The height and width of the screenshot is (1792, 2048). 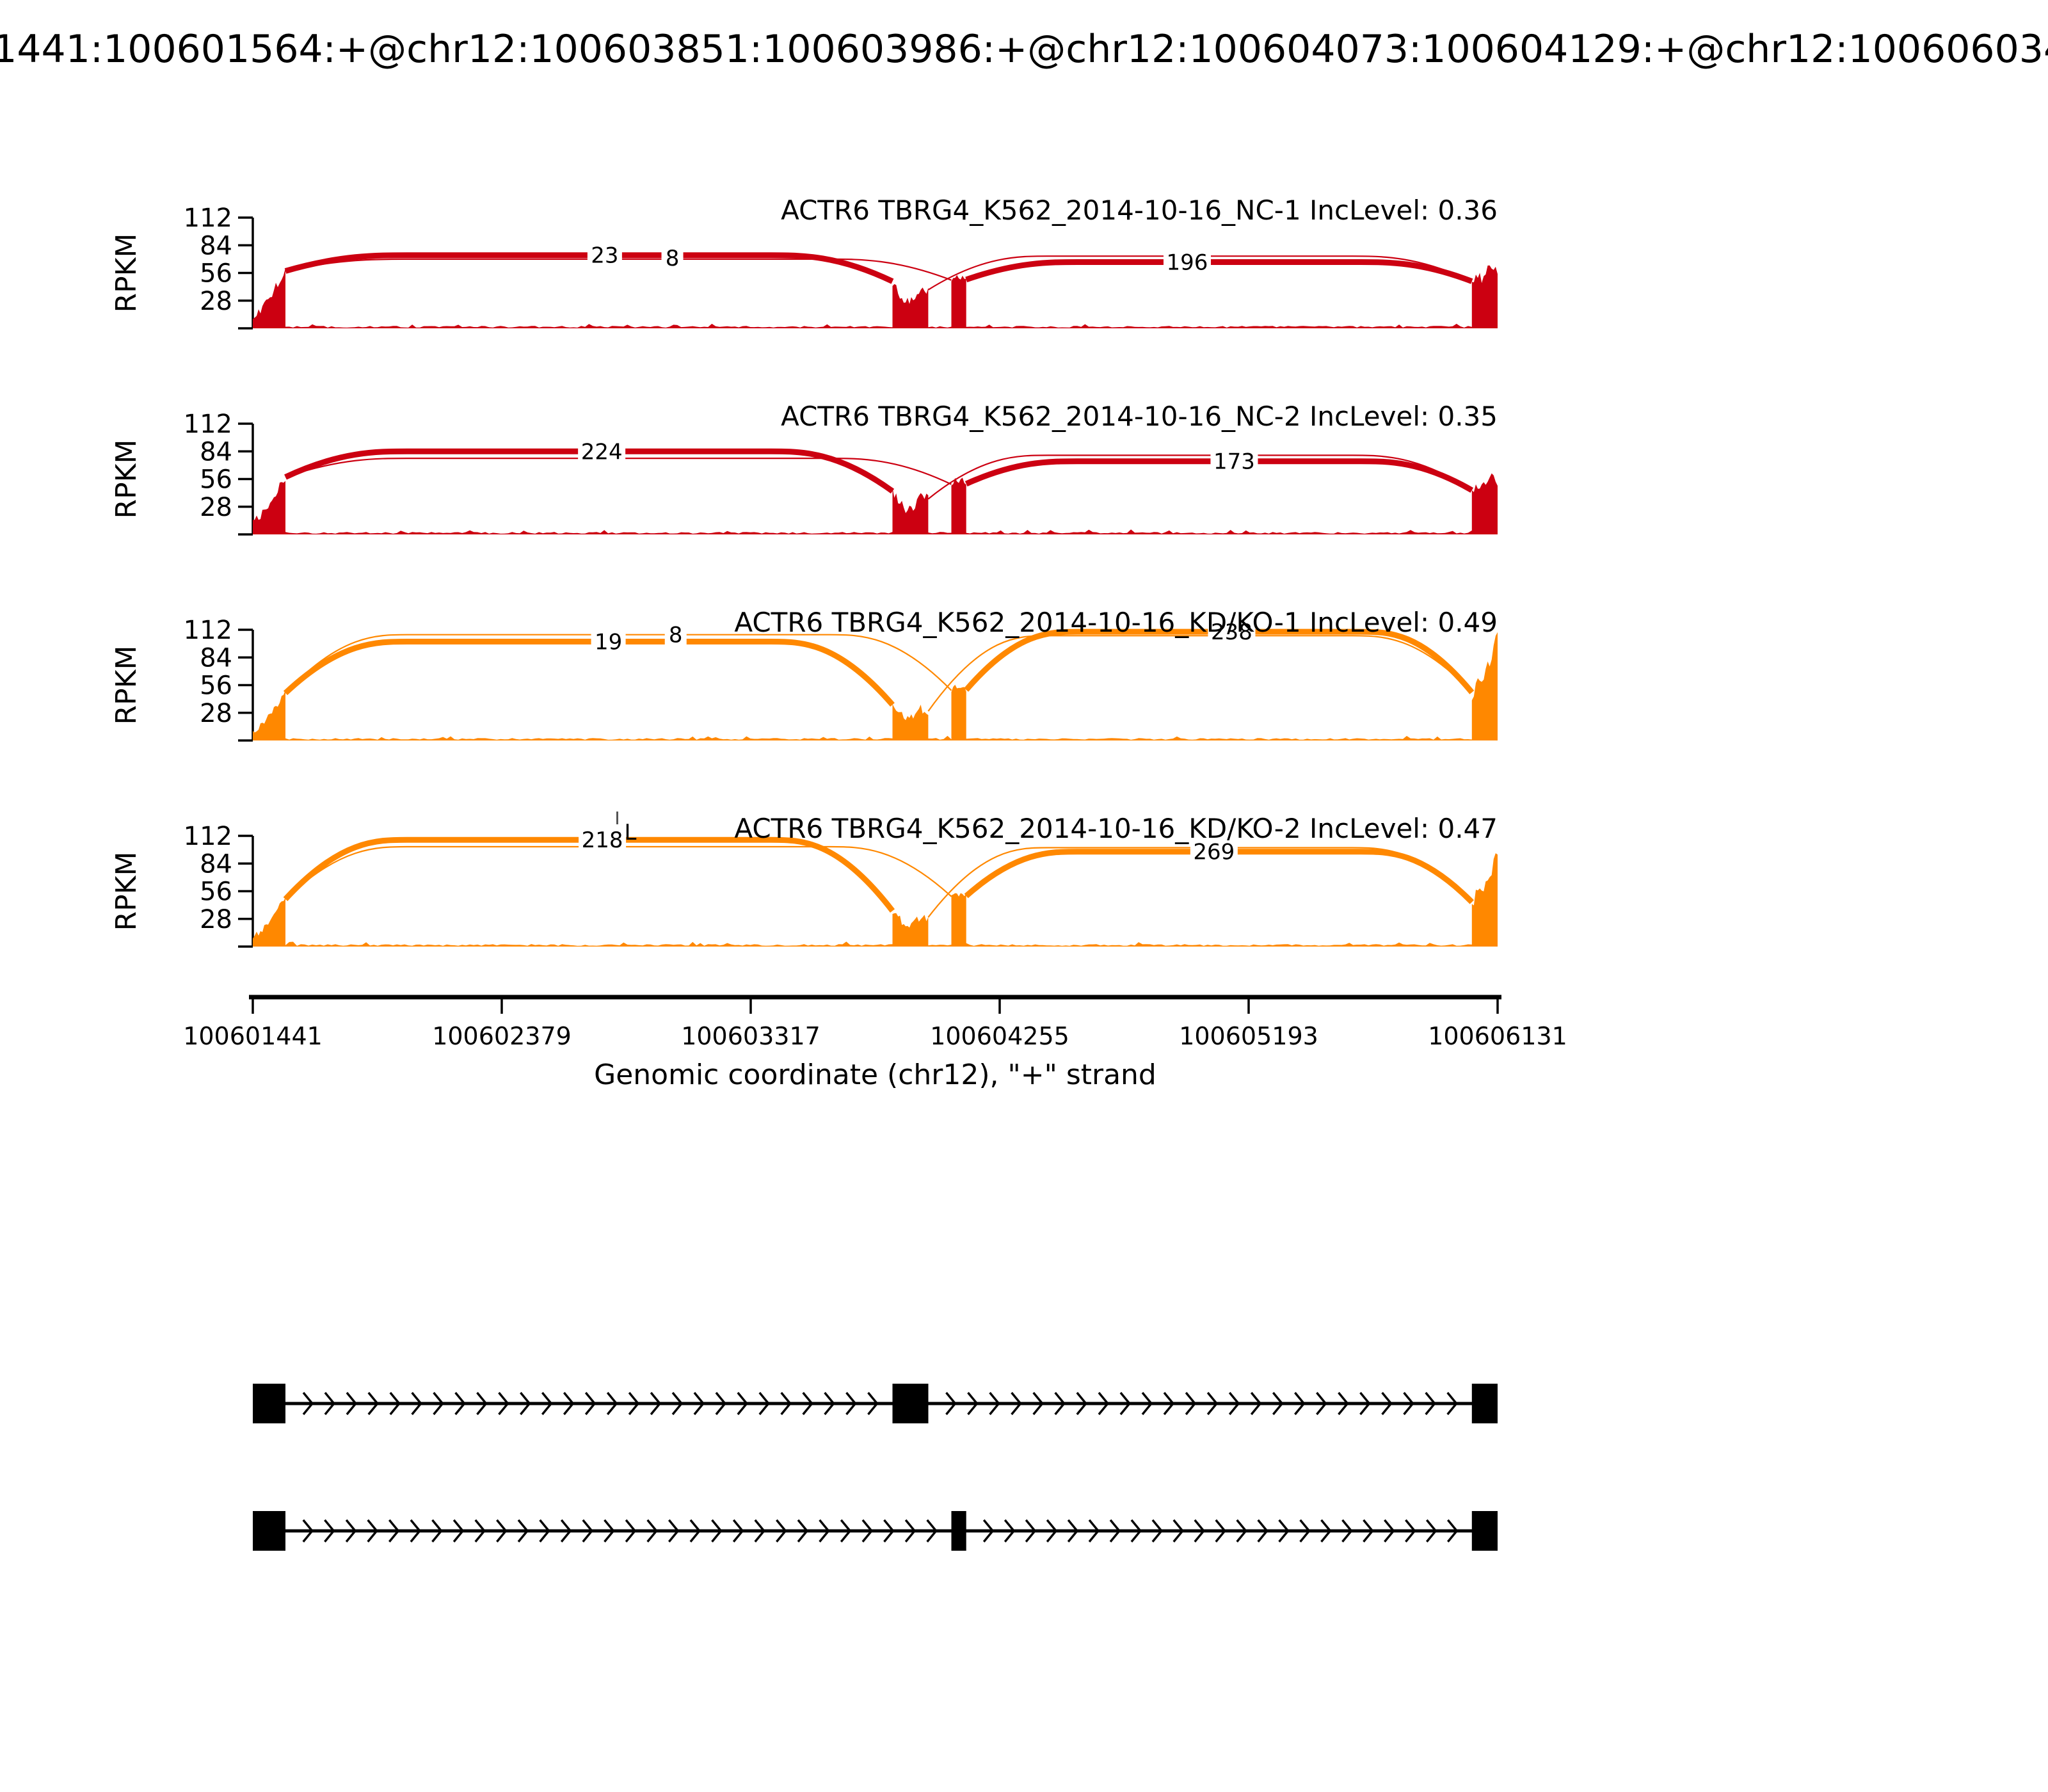 I want to click on junction-count: 196, so click(x=1187, y=263).